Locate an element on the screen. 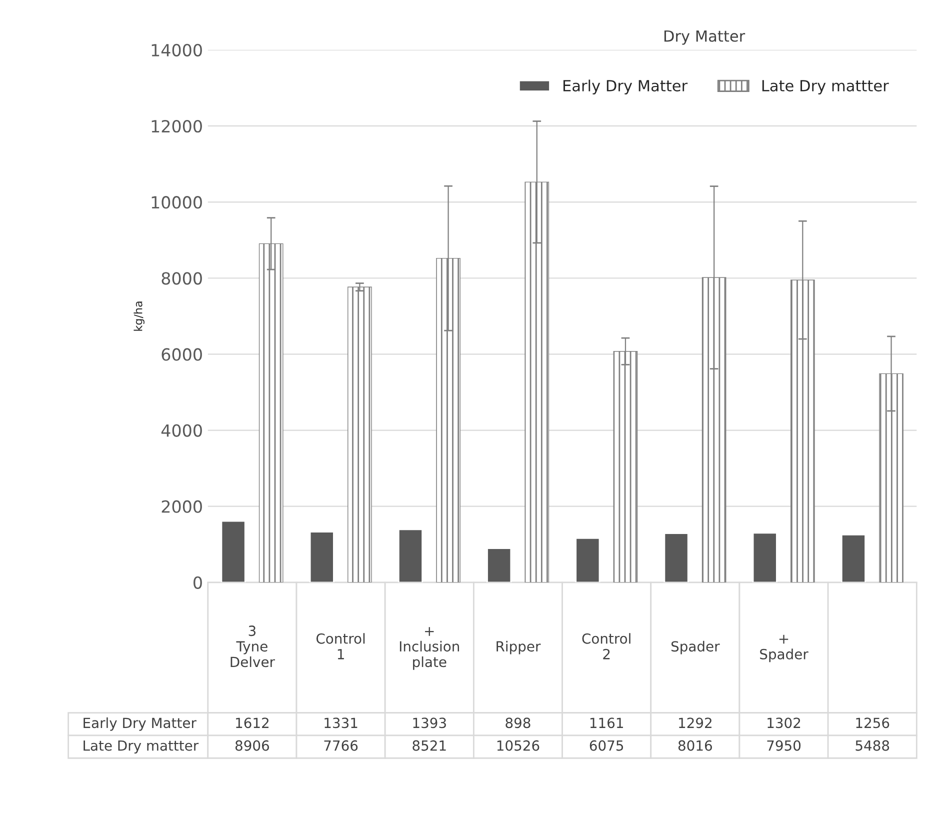 The width and height of the screenshot is (945, 832). data-label: 10526 is located at coordinates (518, 745).